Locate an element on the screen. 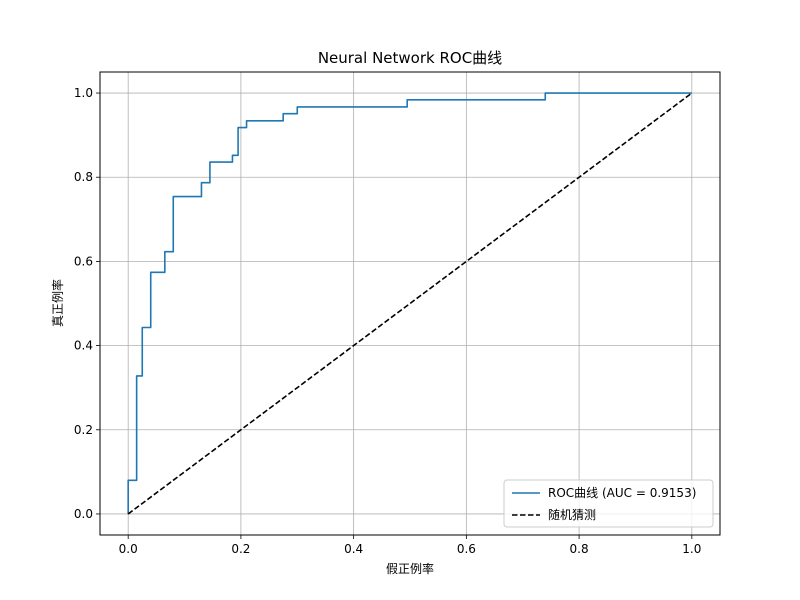  x-tick-label: 1.0 is located at coordinates (691, 549).